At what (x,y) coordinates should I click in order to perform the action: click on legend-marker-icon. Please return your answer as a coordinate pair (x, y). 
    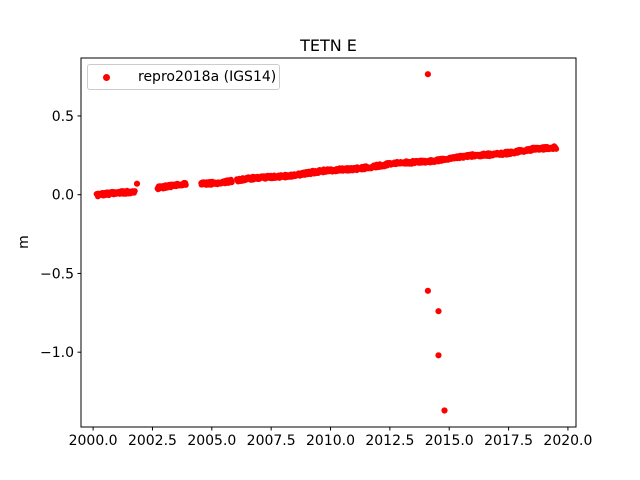
    Looking at the image, I should click on (106, 77).